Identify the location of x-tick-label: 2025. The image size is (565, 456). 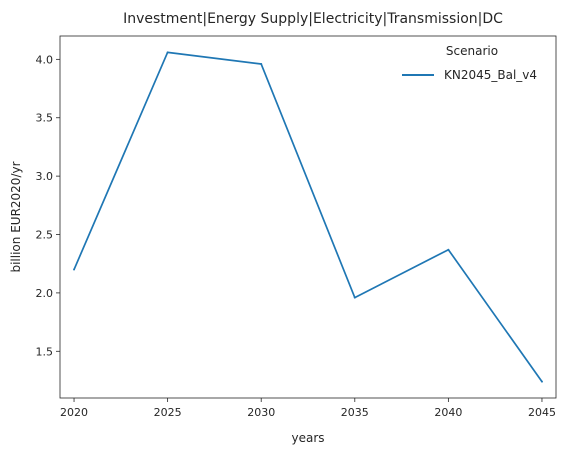
(168, 412).